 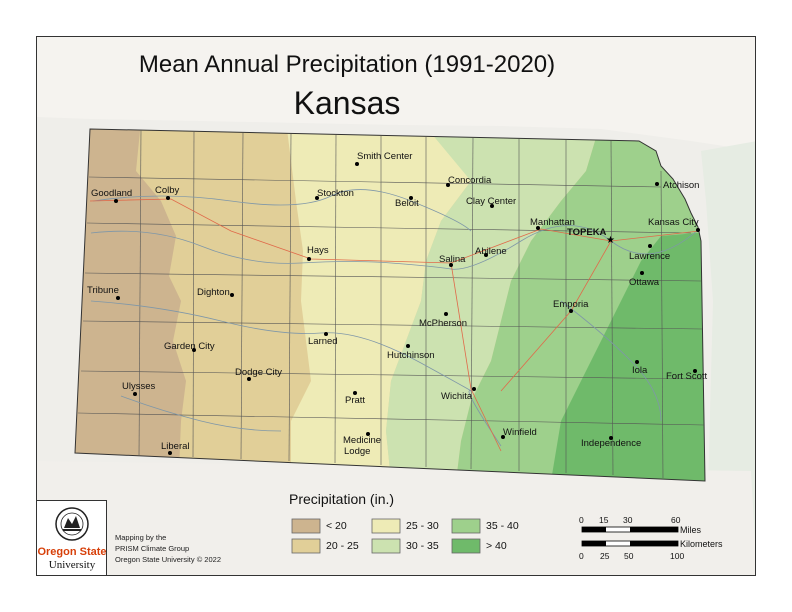 What do you see at coordinates (112, 193) in the screenshot?
I see `city-label: Goodland` at bounding box center [112, 193].